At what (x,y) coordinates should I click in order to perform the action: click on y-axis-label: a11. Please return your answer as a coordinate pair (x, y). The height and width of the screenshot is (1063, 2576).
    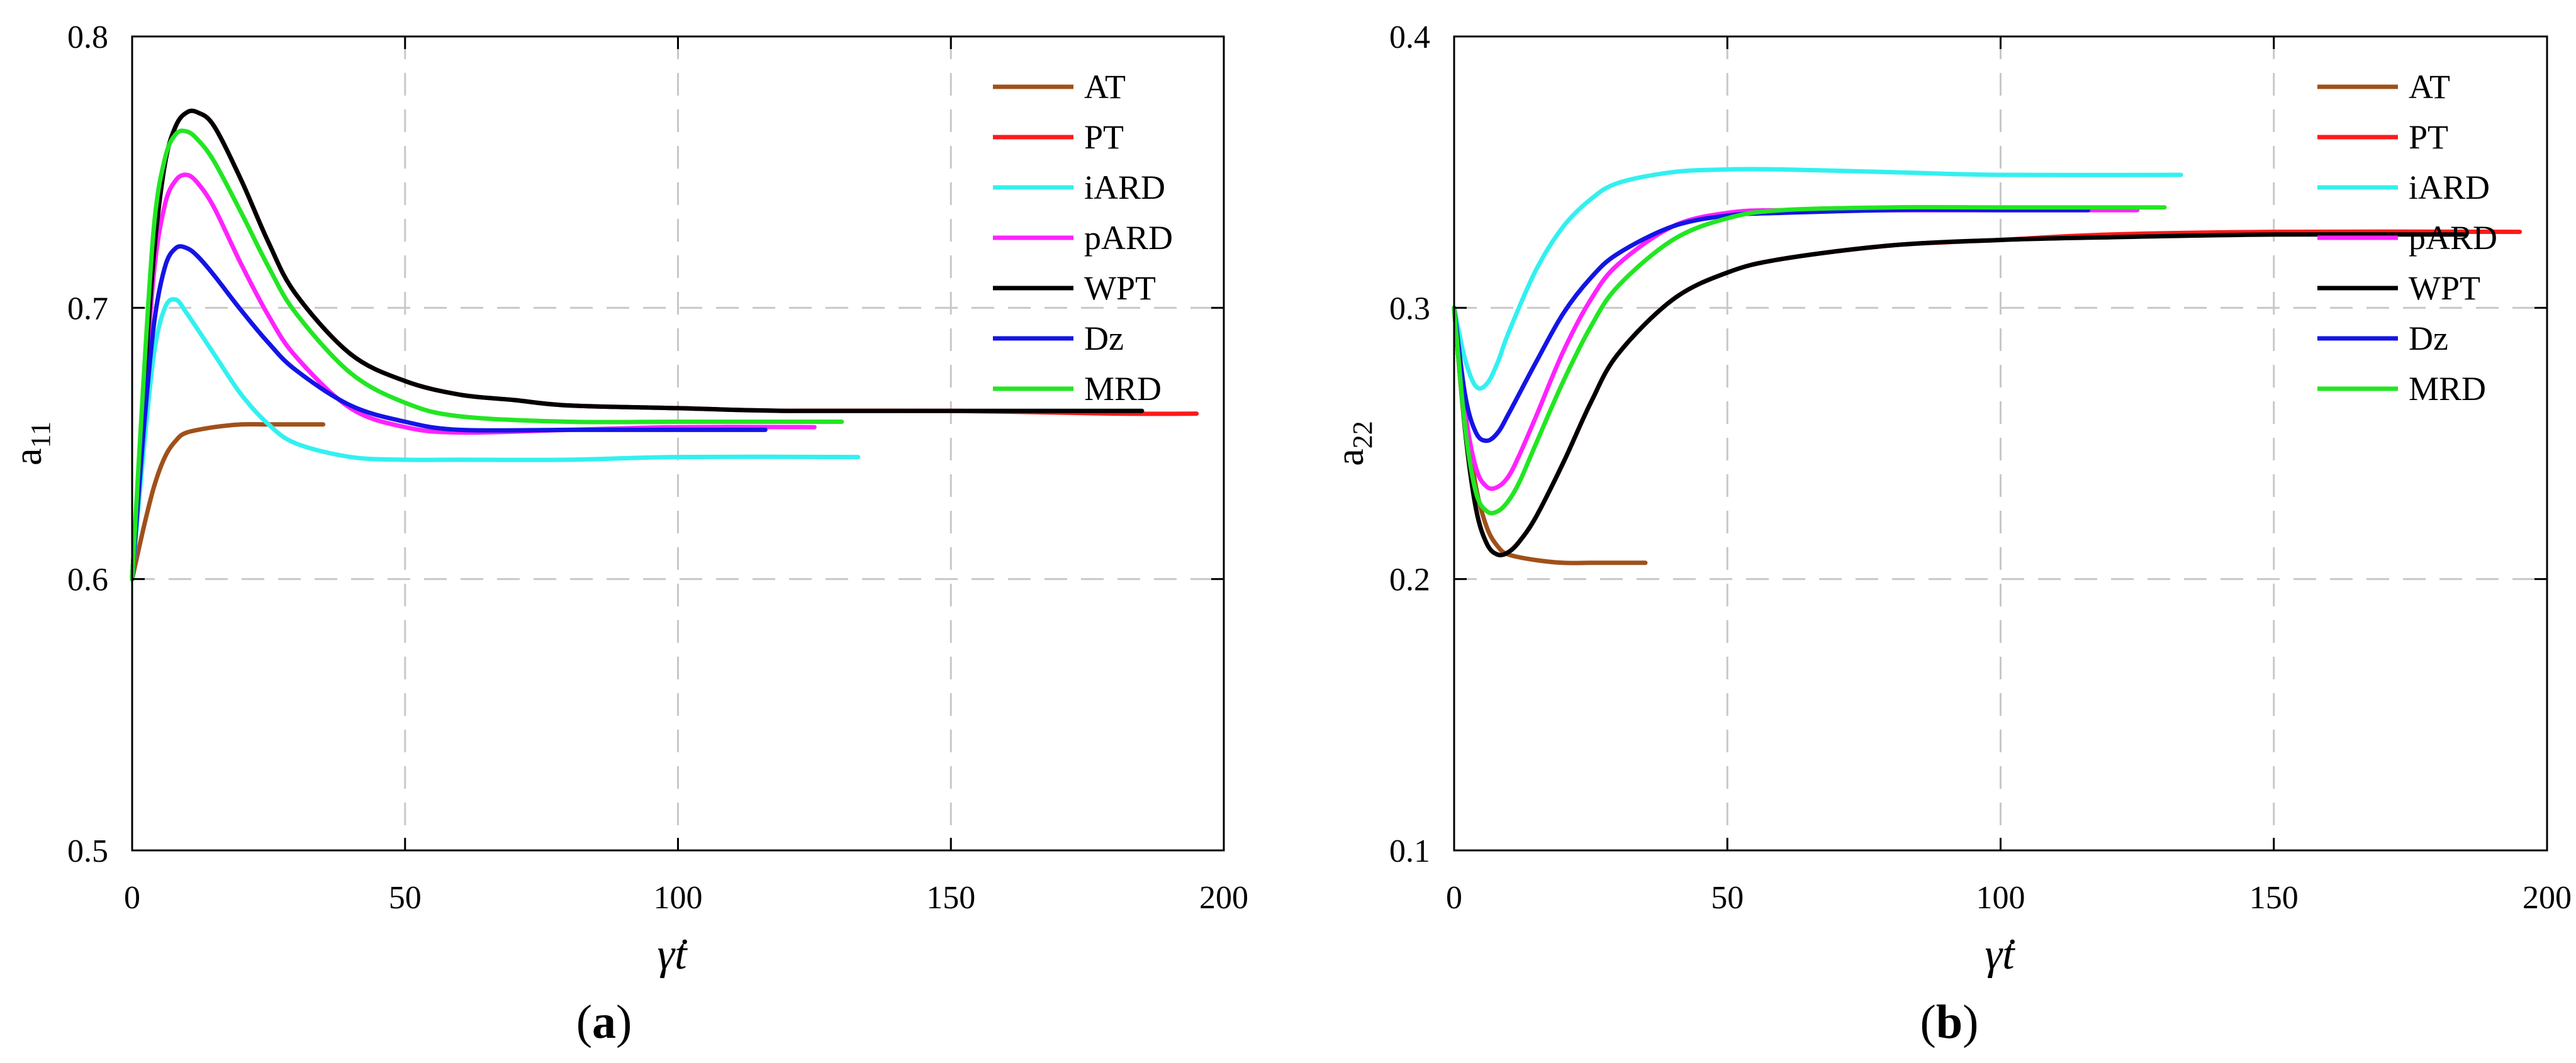
    Looking at the image, I should click on (31, 443).